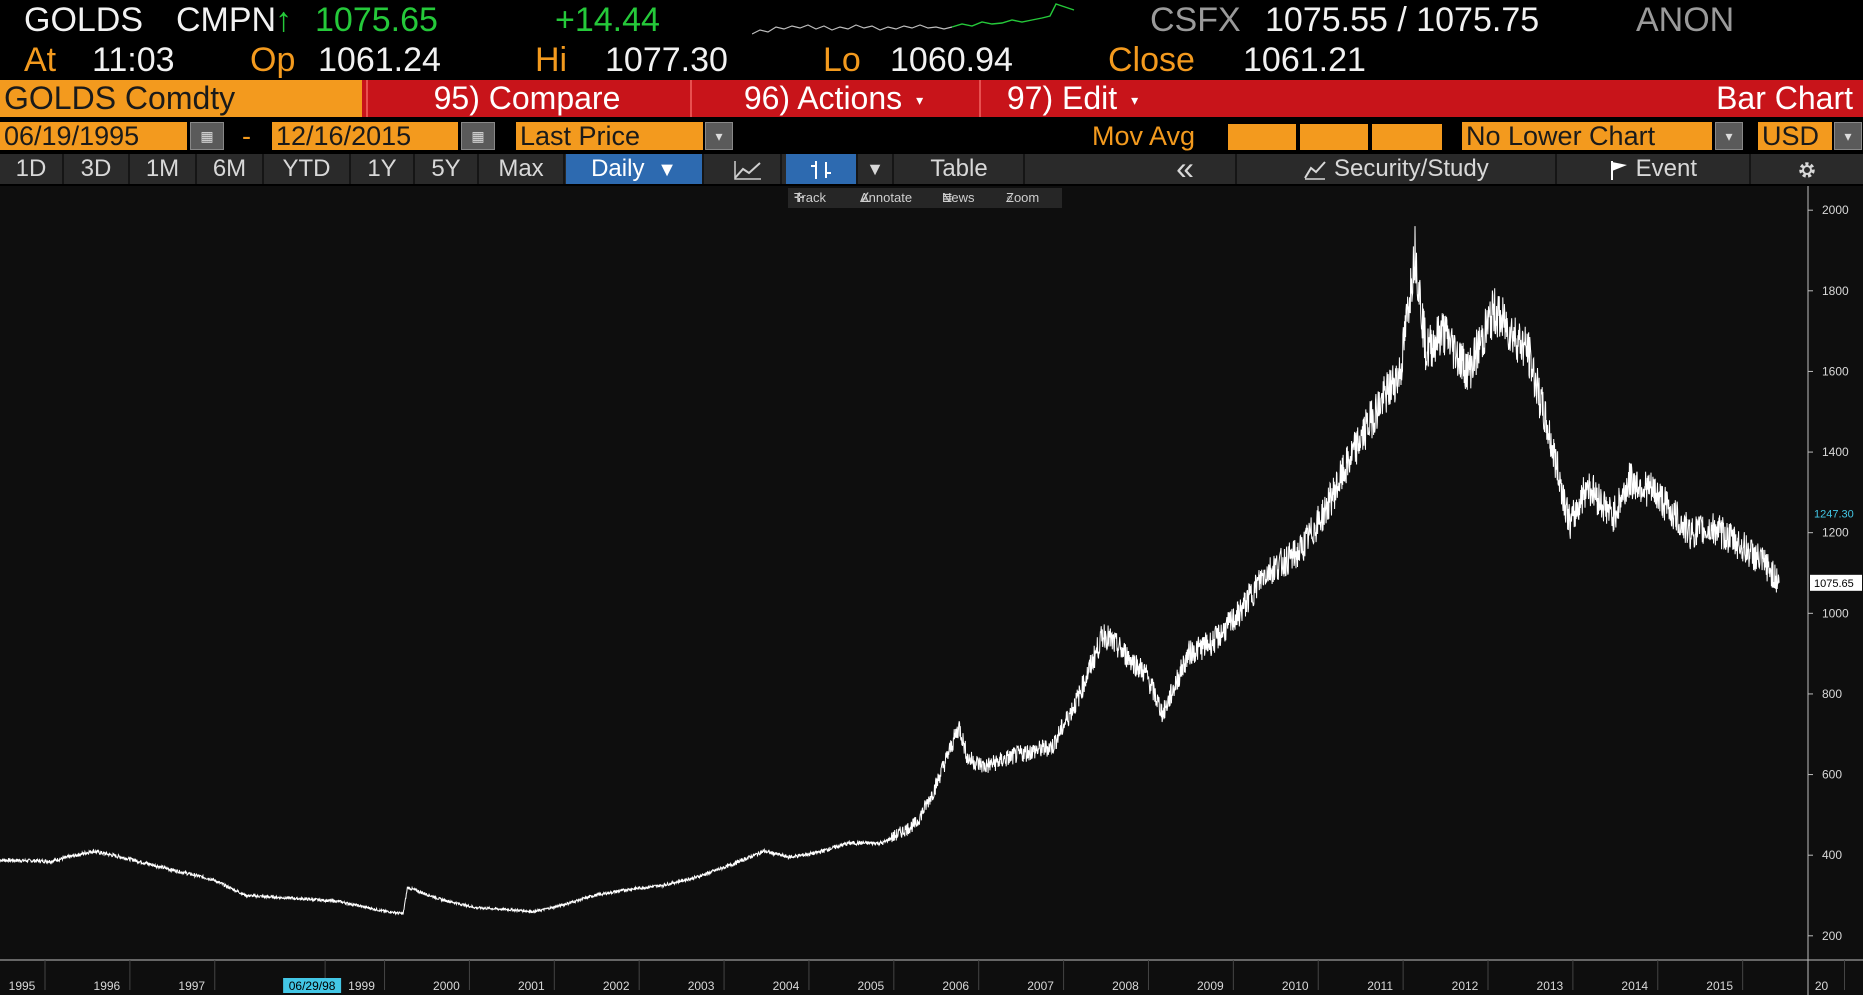 The width and height of the screenshot is (1863, 995). Describe the element at coordinates (531, 986) in the screenshot. I see `x-tick-label: 2001` at that location.